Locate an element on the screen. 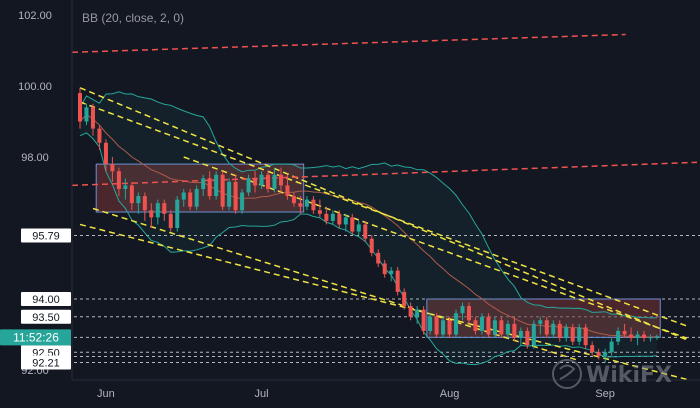  time-tick-label: Sep is located at coordinates (605, 394).